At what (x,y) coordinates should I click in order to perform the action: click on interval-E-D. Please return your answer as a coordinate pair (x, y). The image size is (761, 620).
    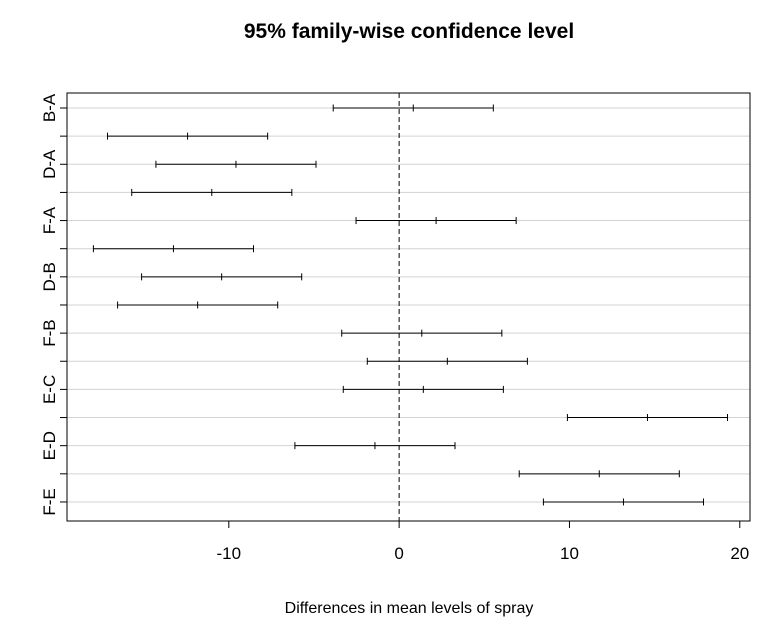
    Looking at the image, I should click on (375, 446).